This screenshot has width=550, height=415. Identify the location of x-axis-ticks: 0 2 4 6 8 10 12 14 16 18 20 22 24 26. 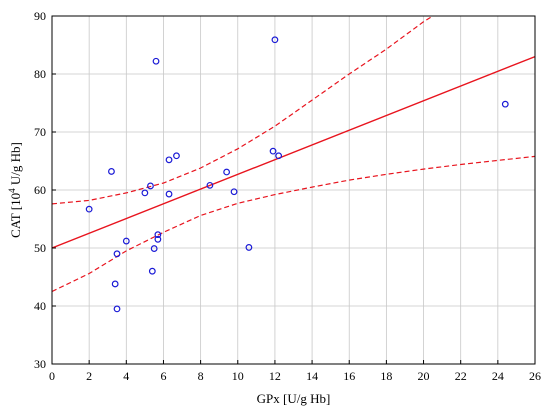
(295, 371).